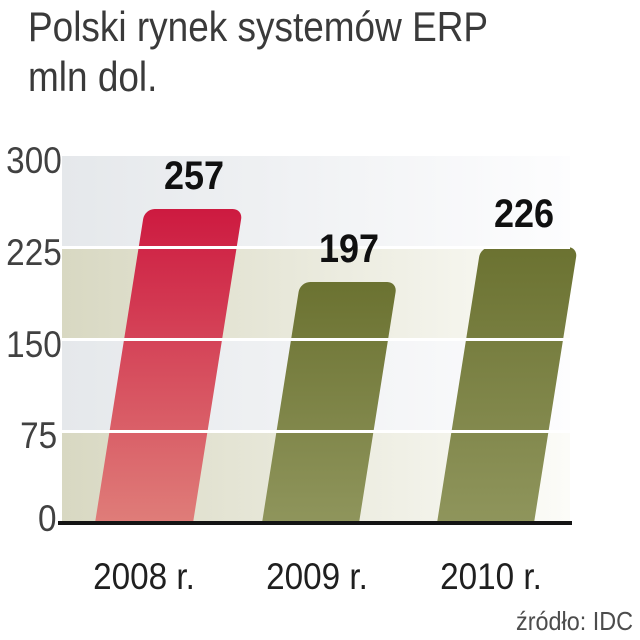 The width and height of the screenshot is (640, 640). What do you see at coordinates (524, 214) in the screenshot?
I see `value-label-226: 226` at bounding box center [524, 214].